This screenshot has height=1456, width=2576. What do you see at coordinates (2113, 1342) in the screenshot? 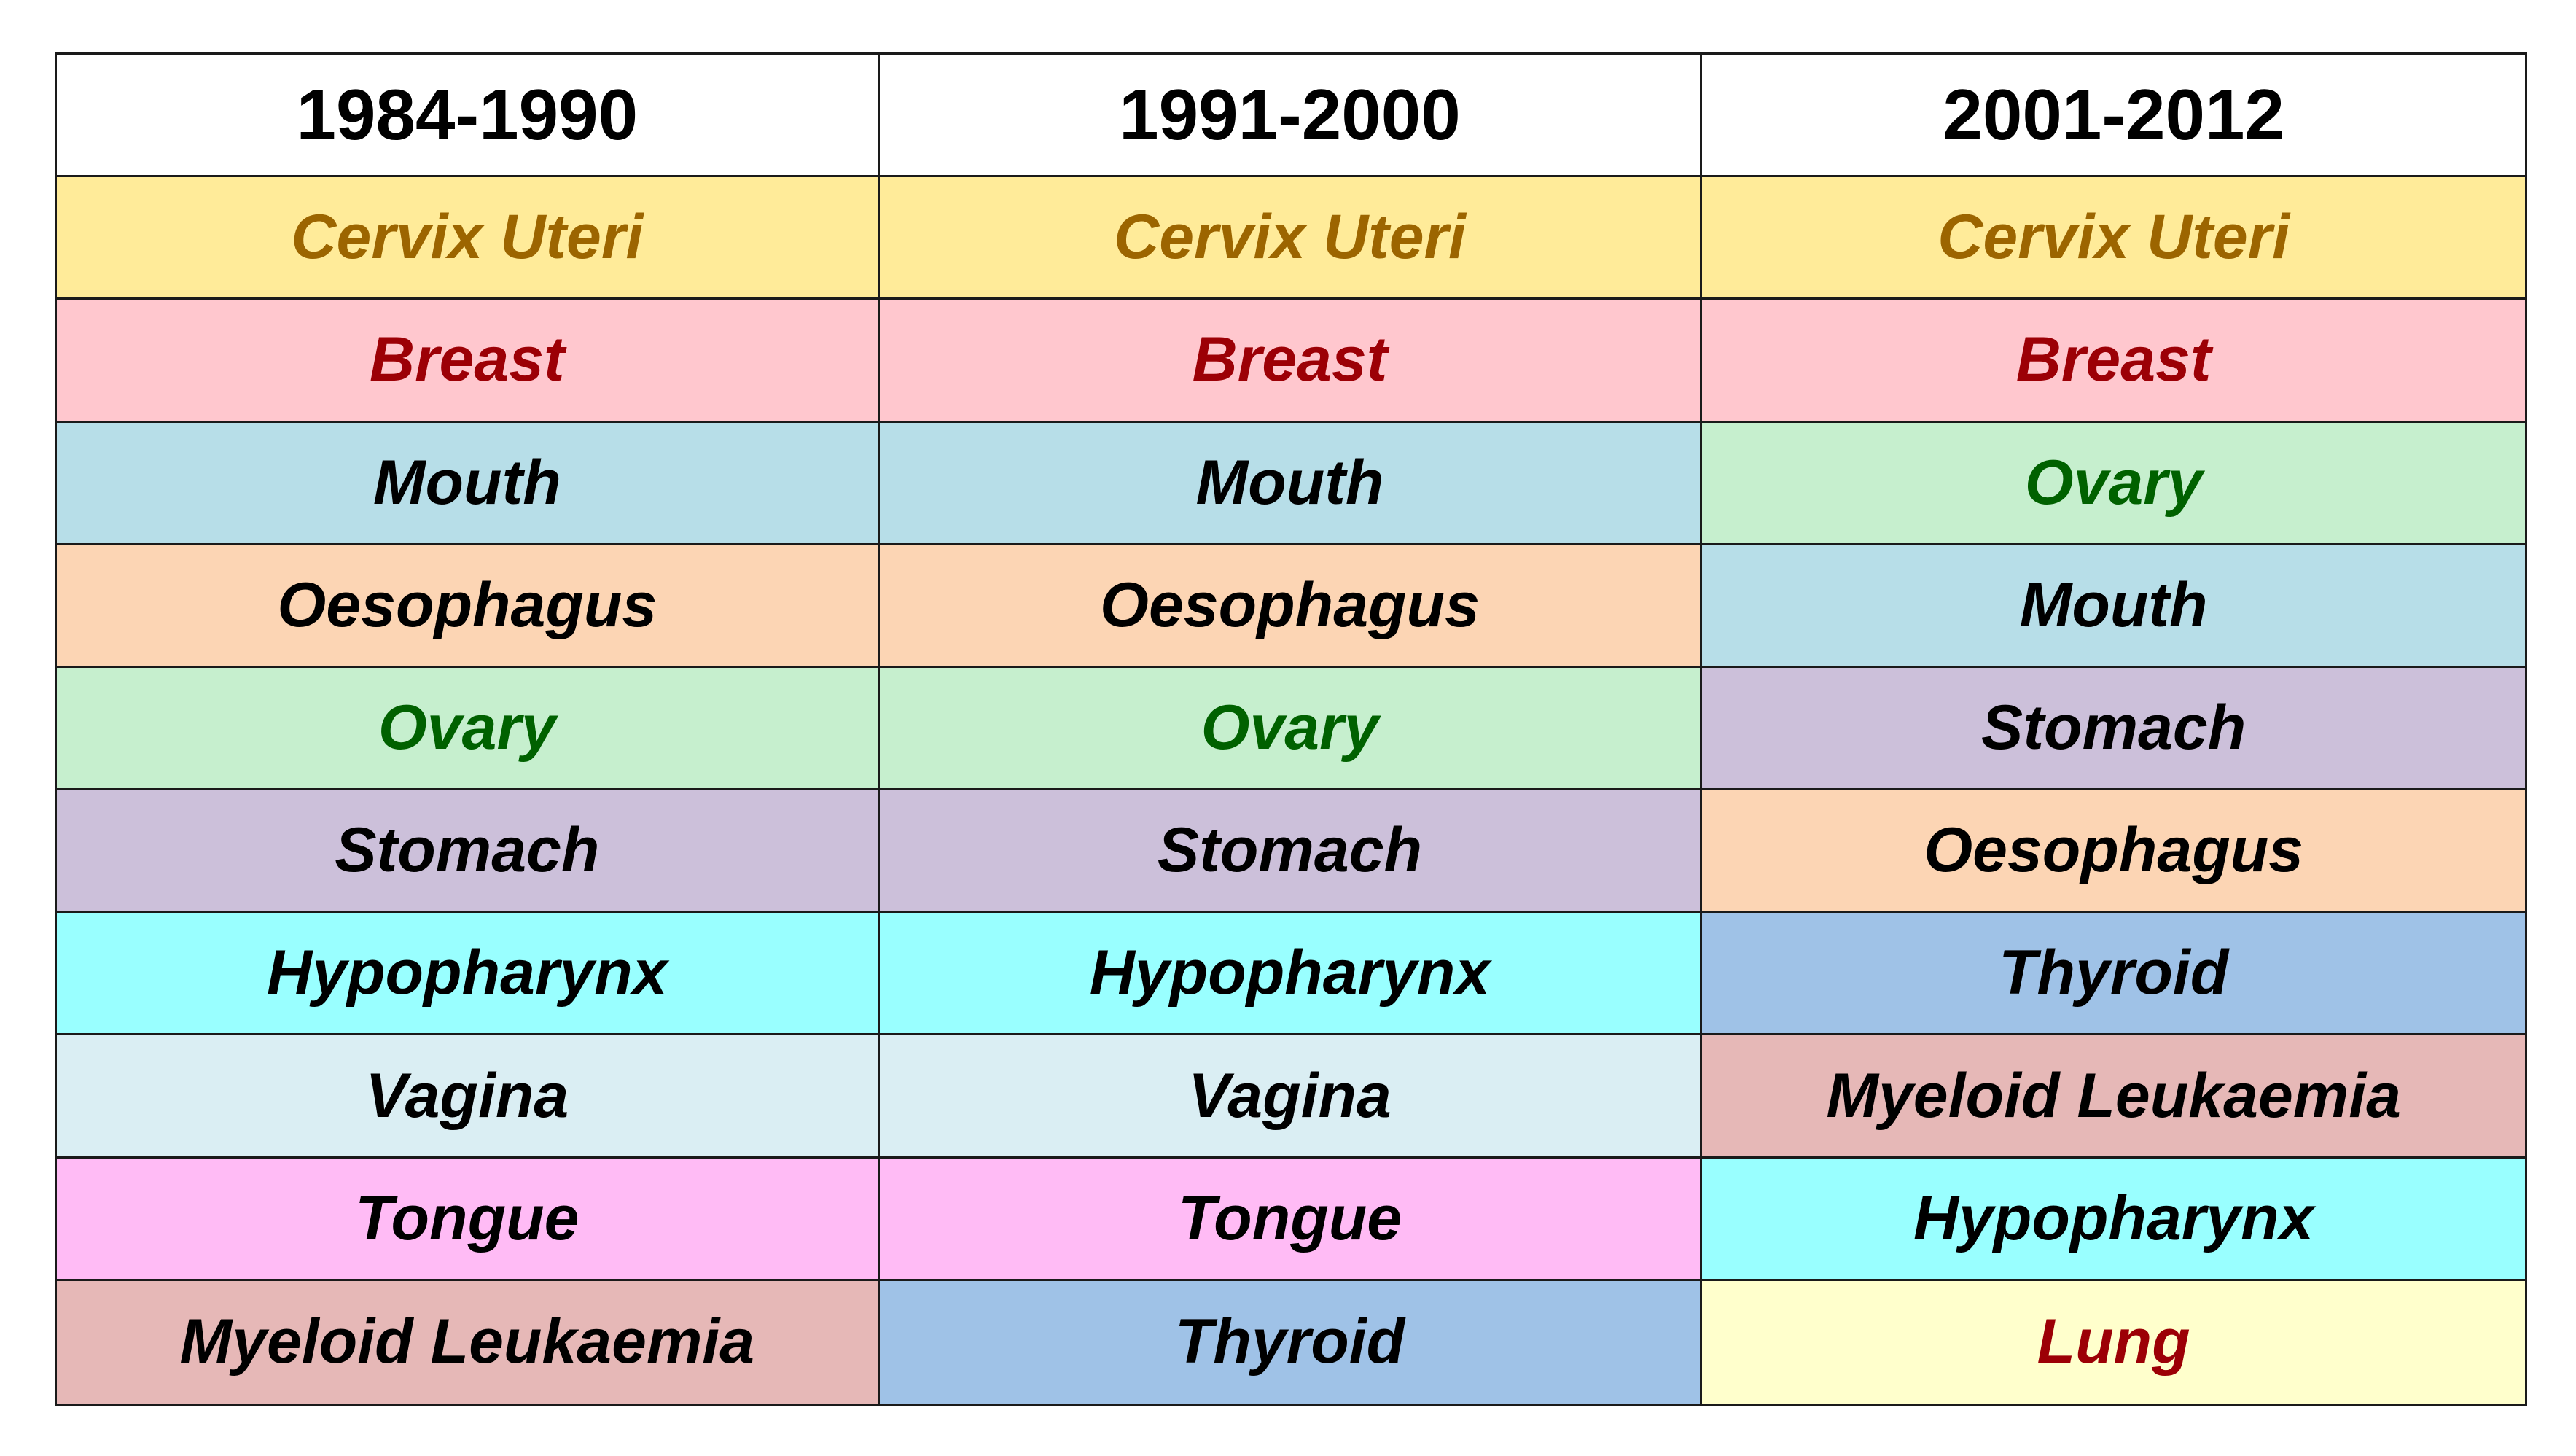
I see `table-cell: Lung` at bounding box center [2113, 1342].